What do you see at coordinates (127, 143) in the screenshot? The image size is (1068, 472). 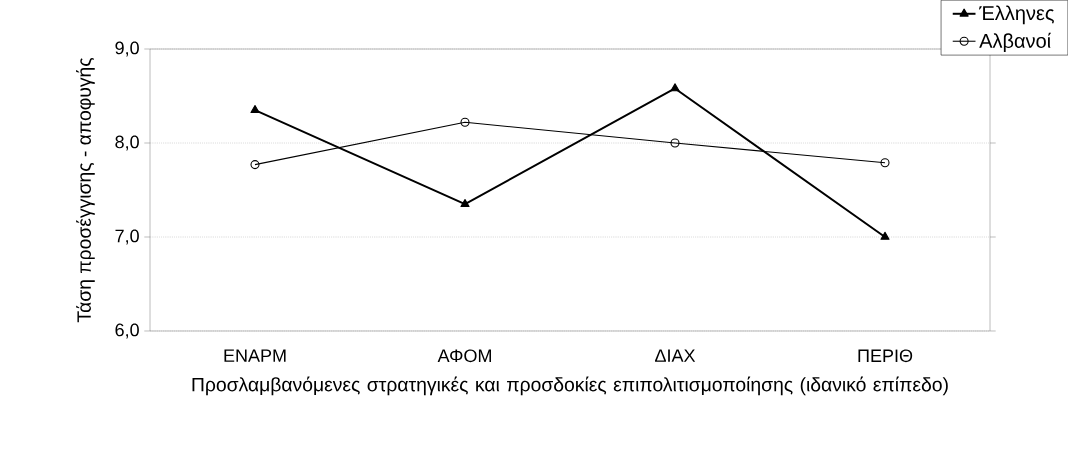 I see `y-tick-label: 8,0` at bounding box center [127, 143].